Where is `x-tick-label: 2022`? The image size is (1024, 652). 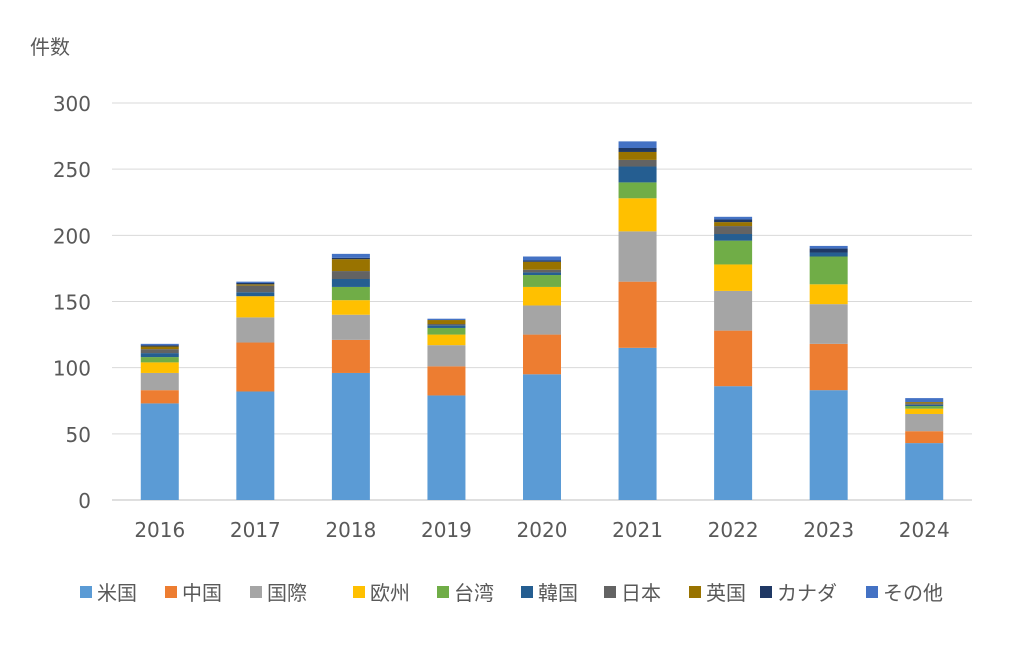
x-tick-label: 2022 is located at coordinates (733, 530).